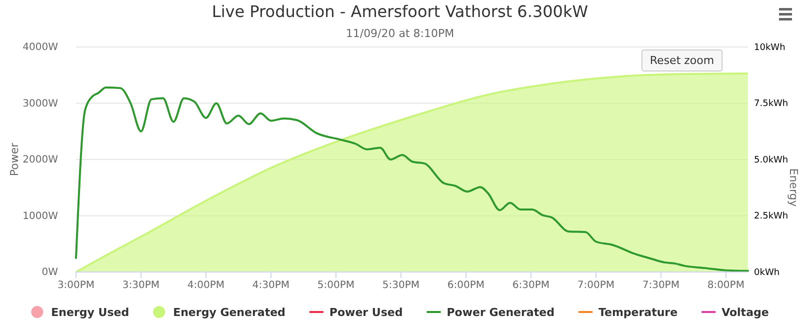 The width and height of the screenshot is (800, 326). I want to click on y-axis-title: Power, so click(14, 159).